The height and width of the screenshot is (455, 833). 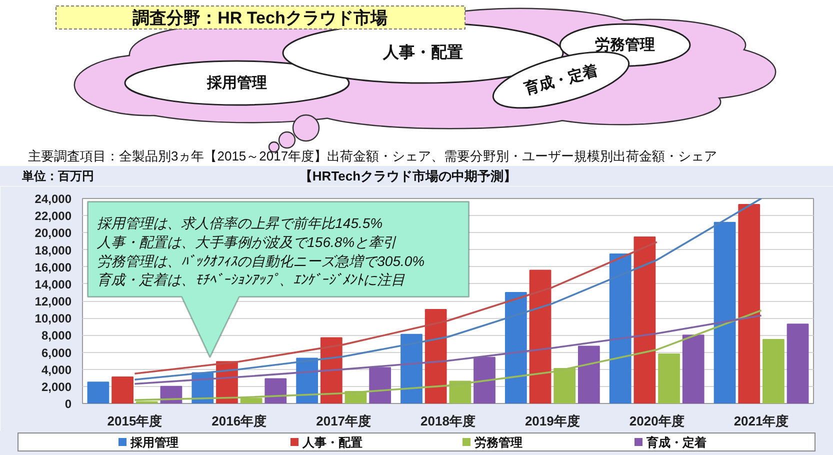 I want to click on annotation: 育成・定着は、ﾓﾁﾍﾞｰｼｮﾝｱｯﾌﾟ、ｴﾝｹﾞｰｼﾞﾒﾝﾄに注目, so click(x=251, y=280).